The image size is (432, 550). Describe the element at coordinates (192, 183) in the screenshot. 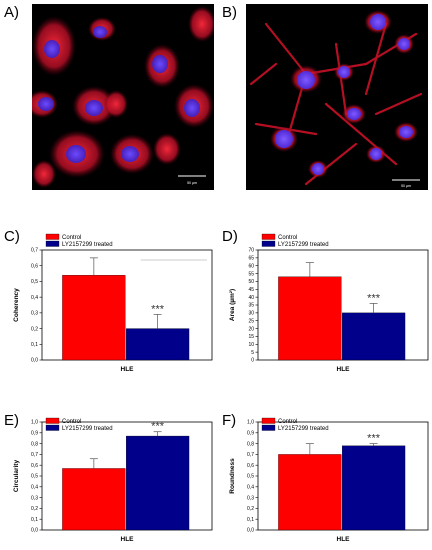

I see `scale-bar-a-label: 50 µm` at that location.